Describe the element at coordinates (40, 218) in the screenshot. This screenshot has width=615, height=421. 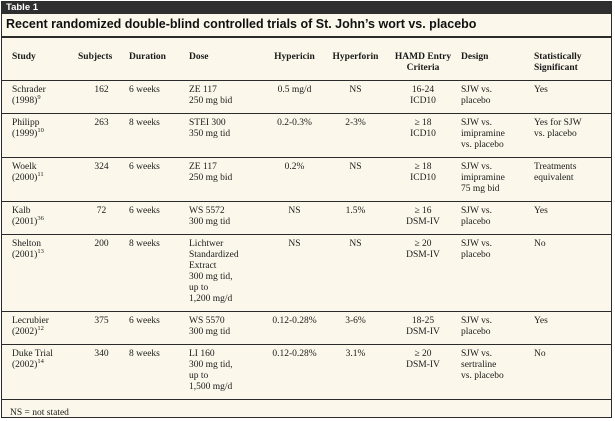
I see `study-reference: 36` at that location.